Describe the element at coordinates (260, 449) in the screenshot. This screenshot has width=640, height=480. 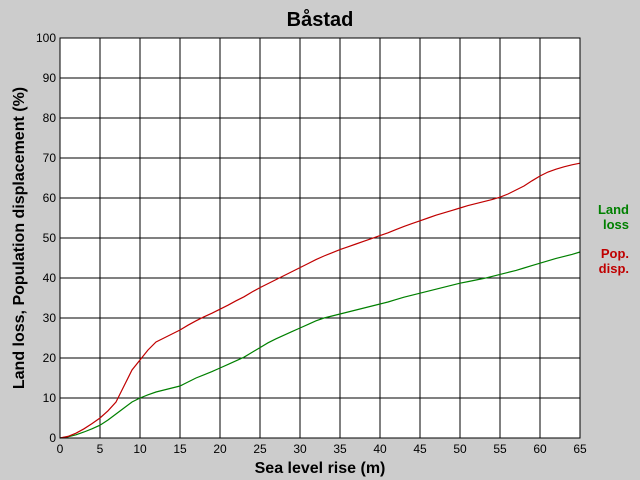
I see `x-tick-label: 25` at that location.